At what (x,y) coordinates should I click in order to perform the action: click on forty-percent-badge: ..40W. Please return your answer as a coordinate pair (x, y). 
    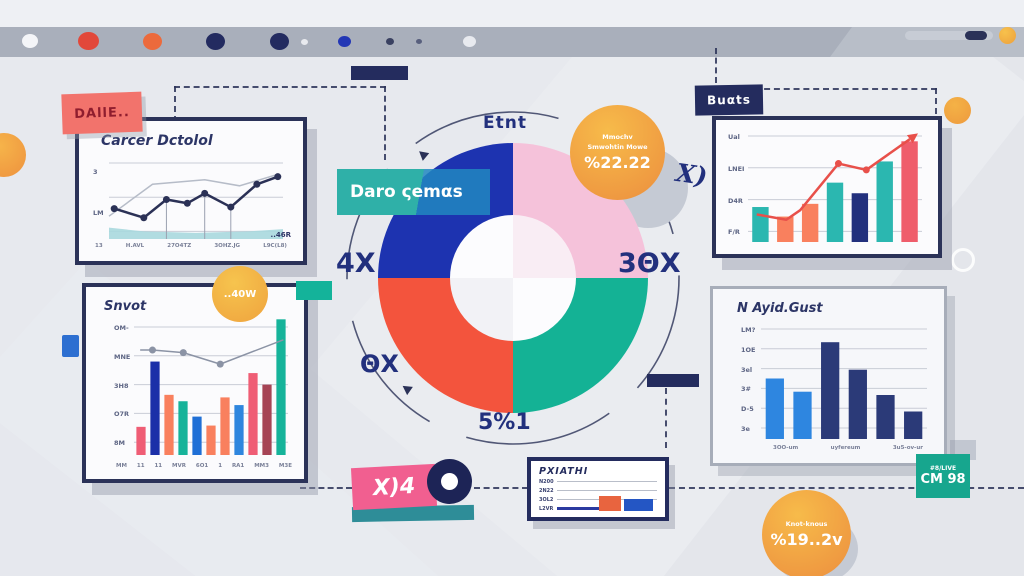
    Looking at the image, I should click on (240, 294).